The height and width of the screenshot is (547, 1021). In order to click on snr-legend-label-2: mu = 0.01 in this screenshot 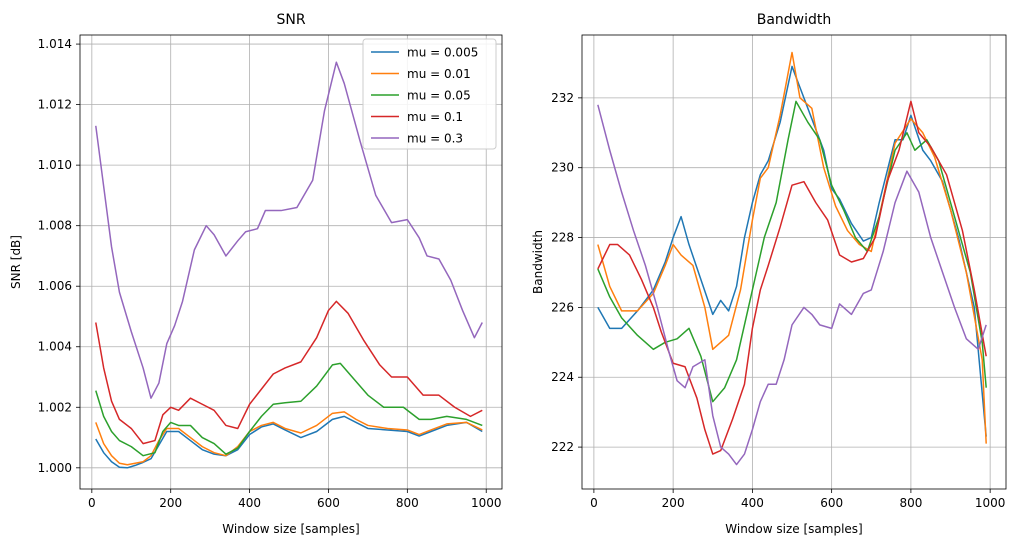, I will do `click(439, 74)`.